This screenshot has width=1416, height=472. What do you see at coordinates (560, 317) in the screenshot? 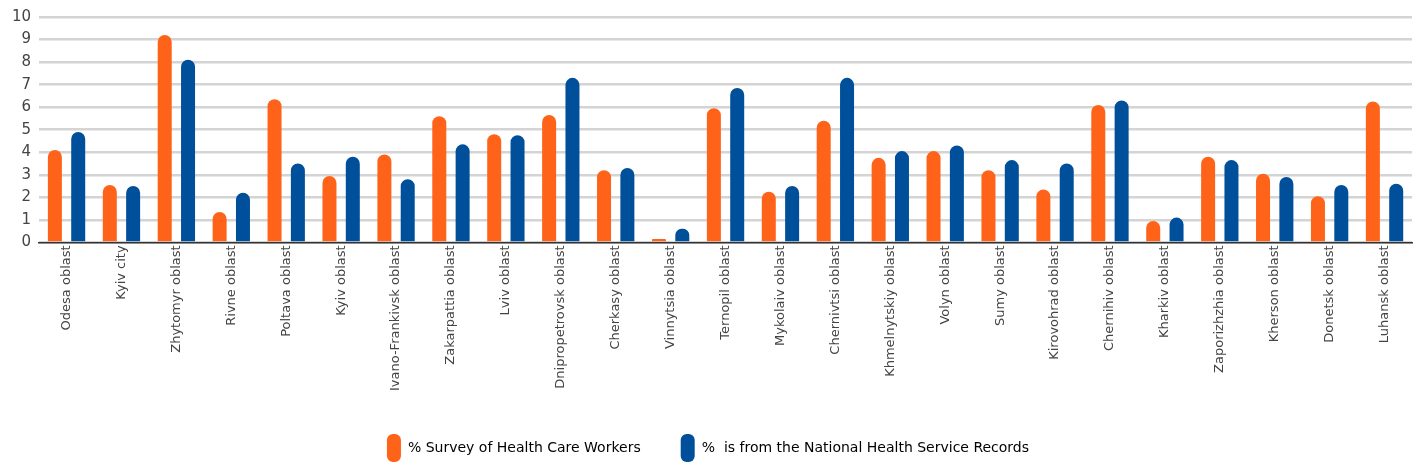
I see `x-tick-label: Dnipropetrovsk oblast` at bounding box center [560, 317].